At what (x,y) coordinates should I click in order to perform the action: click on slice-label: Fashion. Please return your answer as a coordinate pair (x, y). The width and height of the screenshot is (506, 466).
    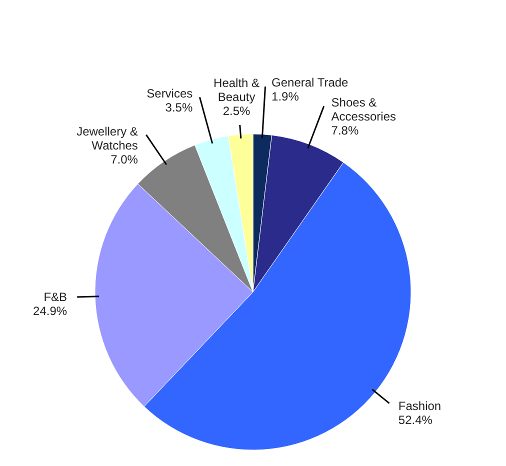
    Looking at the image, I should click on (420, 405).